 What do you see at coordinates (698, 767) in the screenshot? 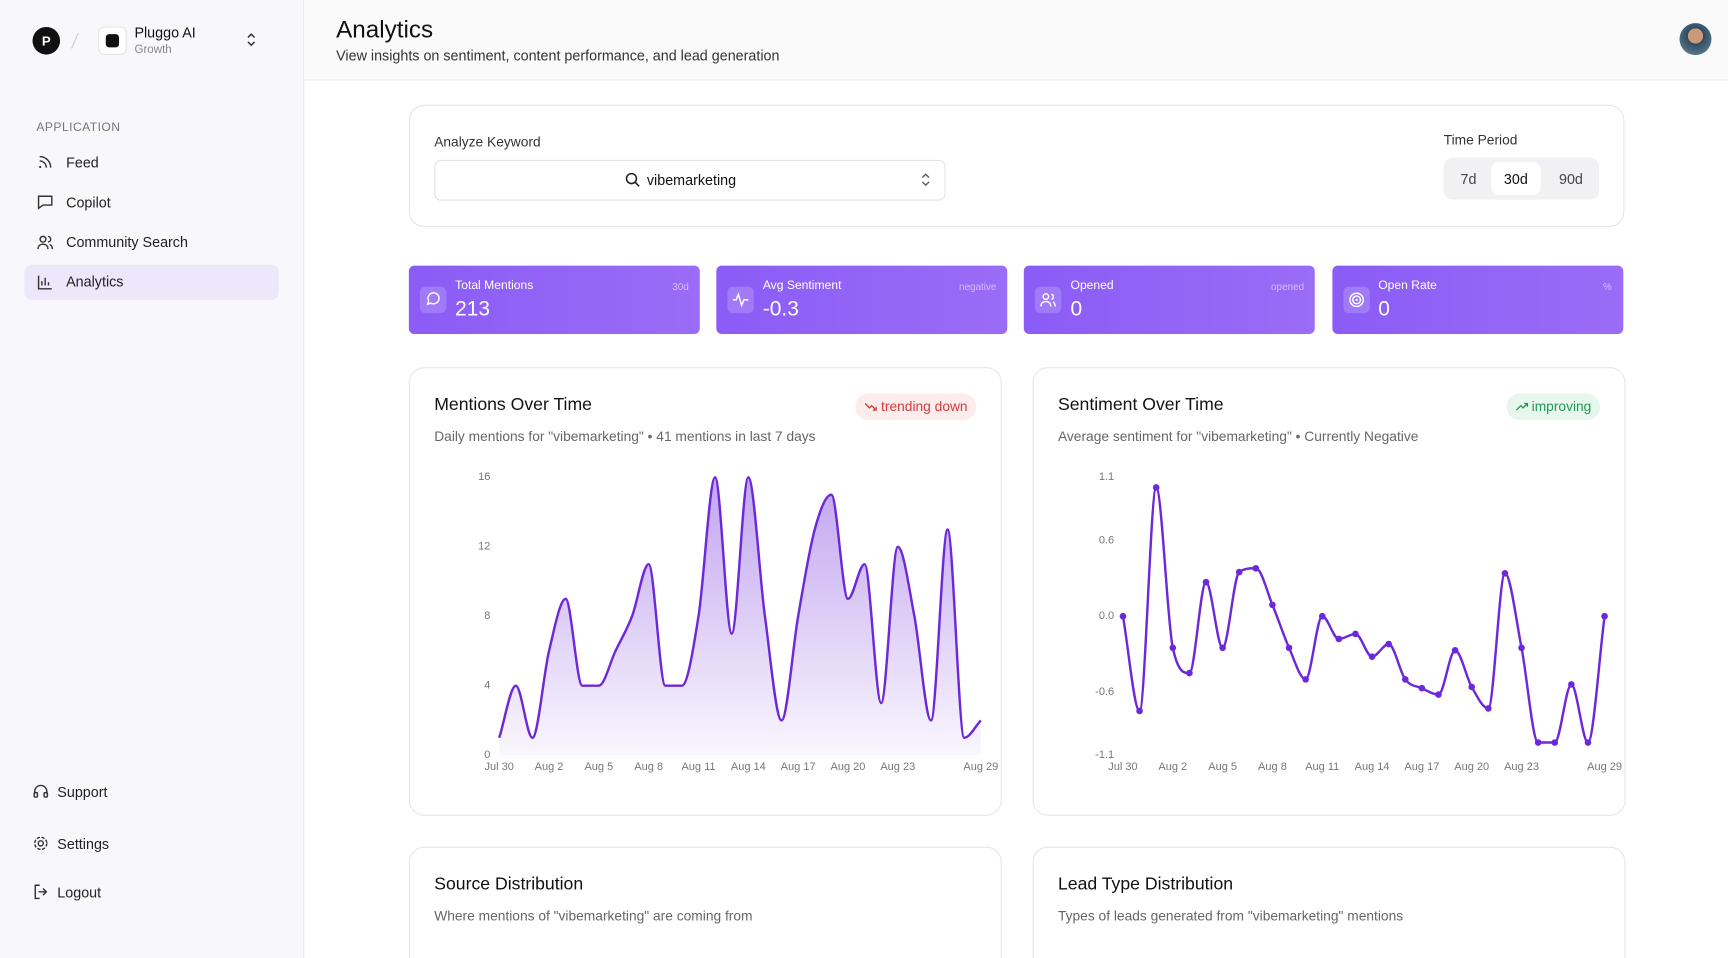
I see `x-tick-label: Aug 11` at bounding box center [698, 767].